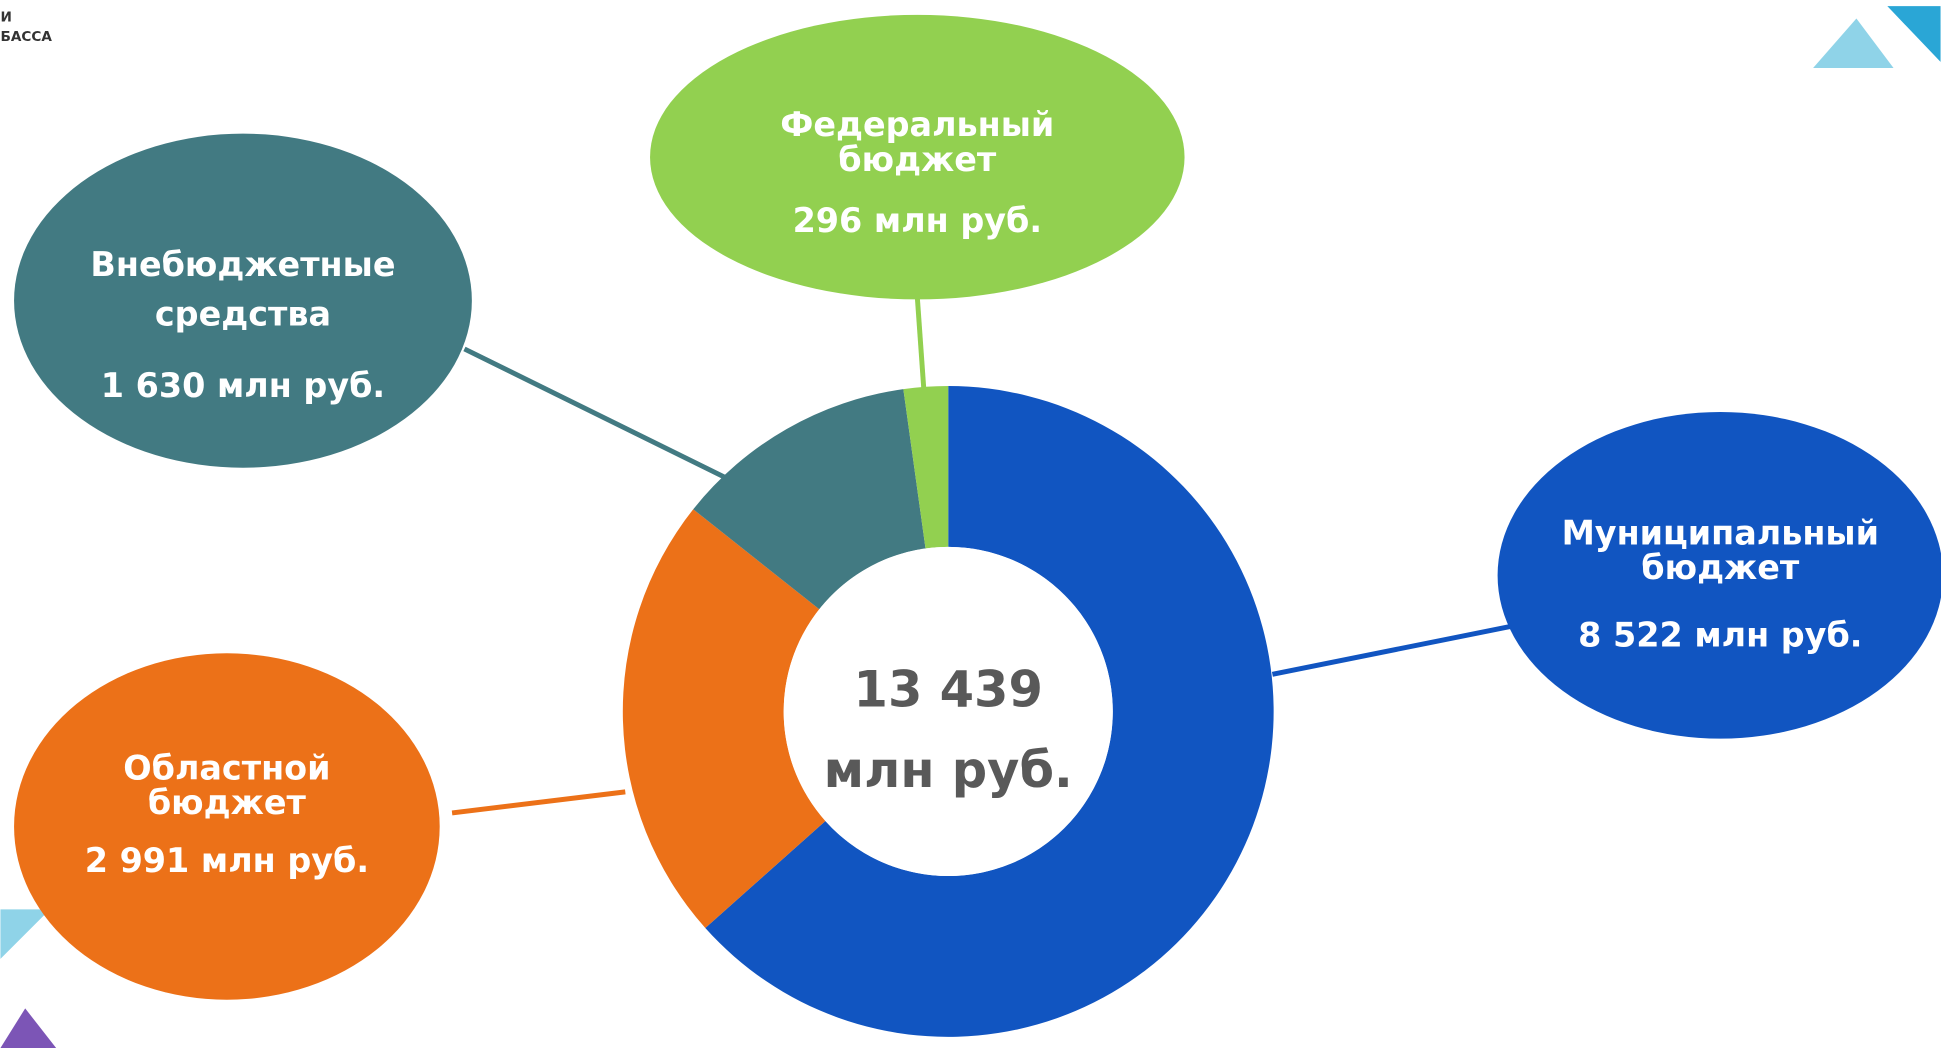 This screenshot has width=1941, height=1048. What do you see at coordinates (917, 142) in the screenshot?
I see `category-label: Федеральный бюджет` at bounding box center [917, 142].